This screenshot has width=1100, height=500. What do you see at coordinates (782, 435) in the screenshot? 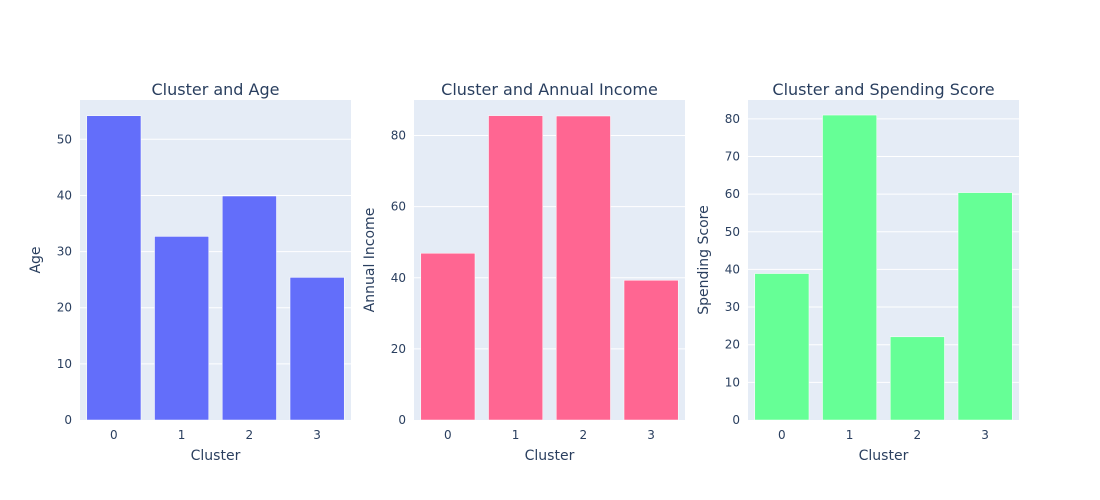
I see `x-tick-label-2-0: 0` at bounding box center [782, 435].